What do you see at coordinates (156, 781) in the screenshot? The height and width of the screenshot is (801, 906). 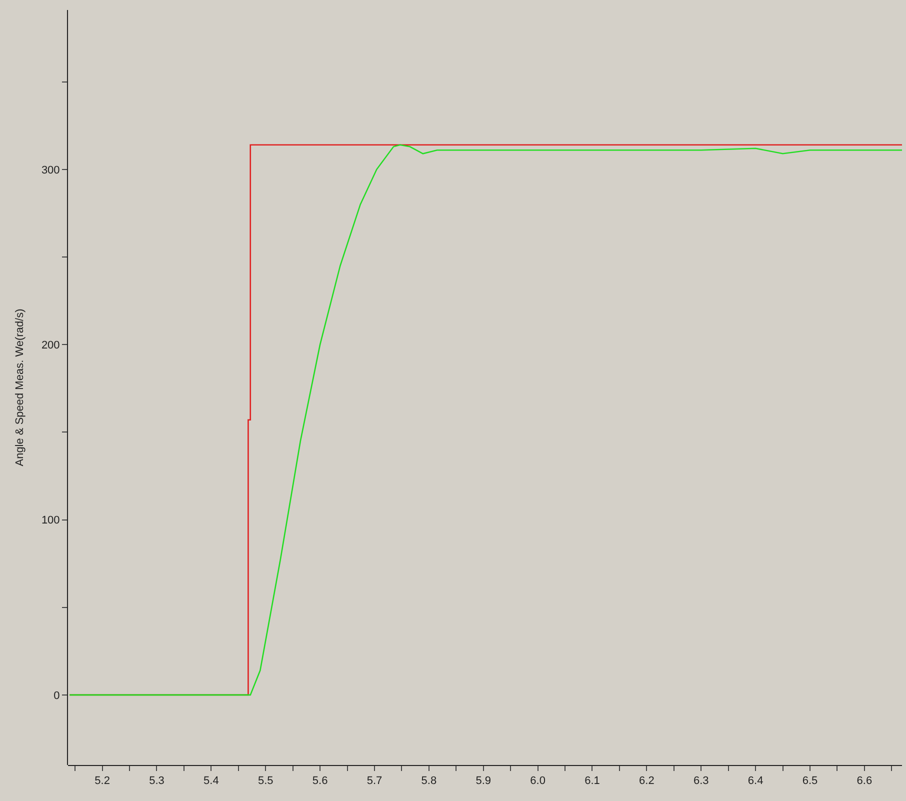 I see `x-tick-label: 5.3` at bounding box center [156, 781].